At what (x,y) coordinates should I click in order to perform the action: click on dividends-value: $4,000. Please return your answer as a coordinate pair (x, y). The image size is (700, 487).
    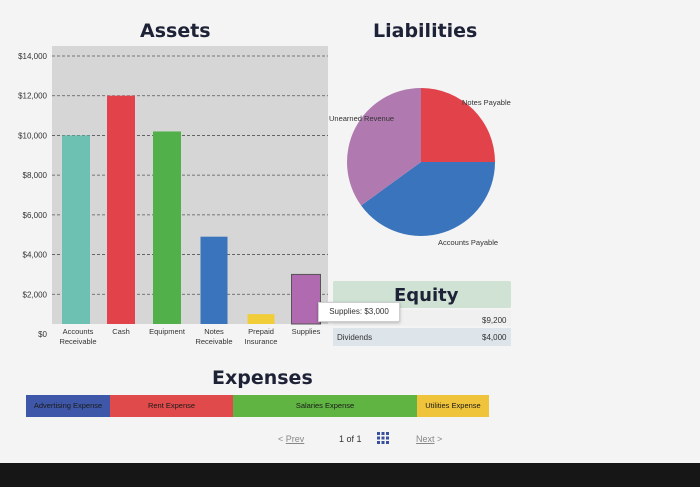
    Looking at the image, I should click on (494, 337).